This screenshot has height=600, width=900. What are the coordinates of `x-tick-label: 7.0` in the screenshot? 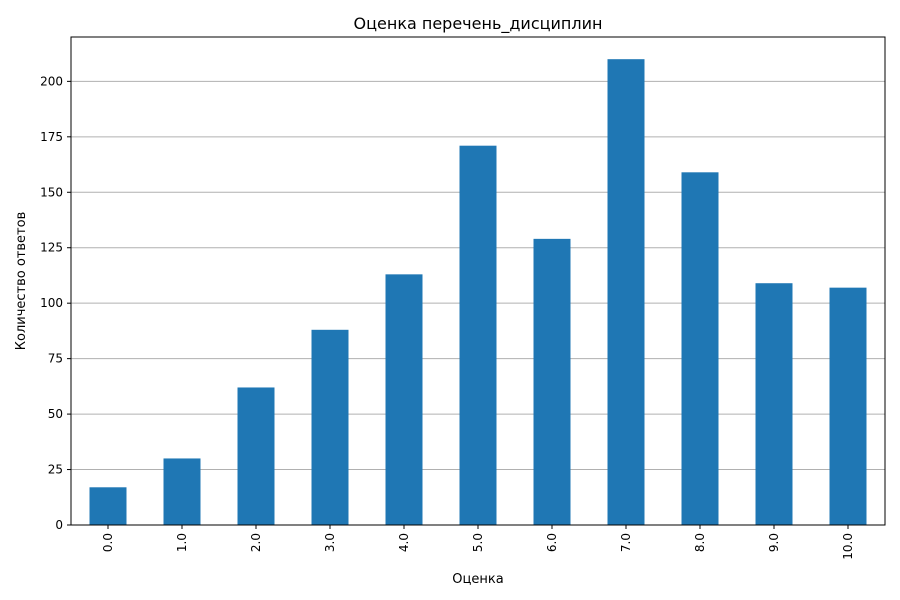 It's located at (626, 542).